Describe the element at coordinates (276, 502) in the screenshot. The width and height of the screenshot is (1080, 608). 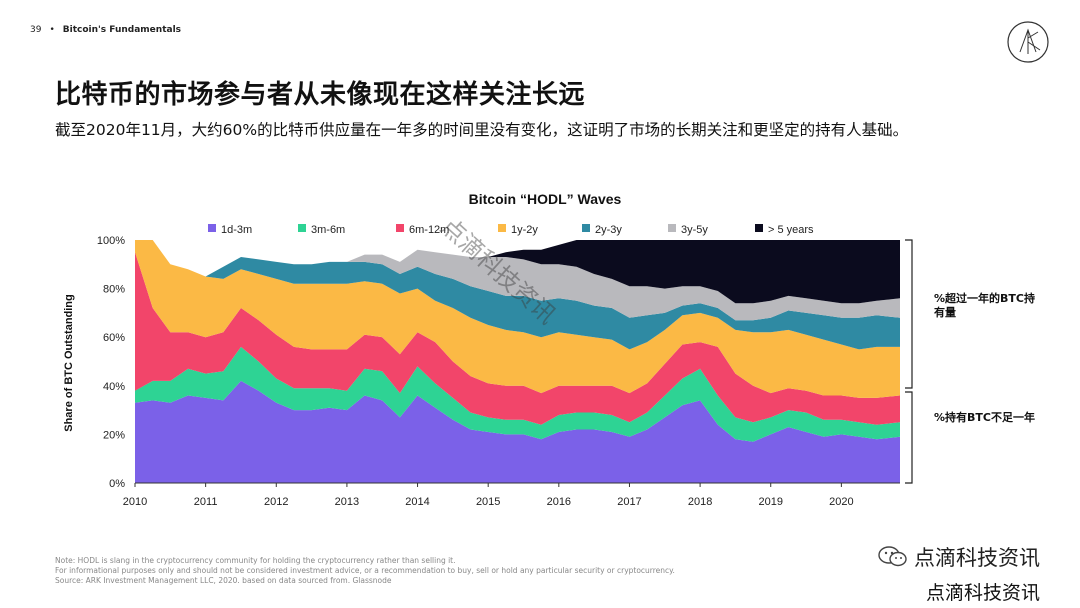
I see `x-tick-label: 2012` at that location.